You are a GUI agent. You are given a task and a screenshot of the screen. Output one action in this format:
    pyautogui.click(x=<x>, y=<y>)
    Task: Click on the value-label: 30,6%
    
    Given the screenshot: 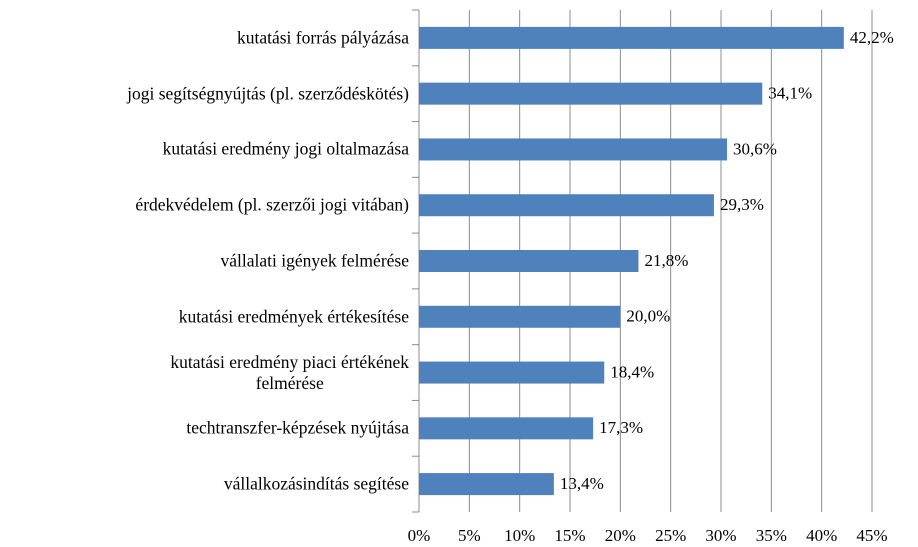 What is the action you would take?
    pyautogui.click(x=755, y=148)
    